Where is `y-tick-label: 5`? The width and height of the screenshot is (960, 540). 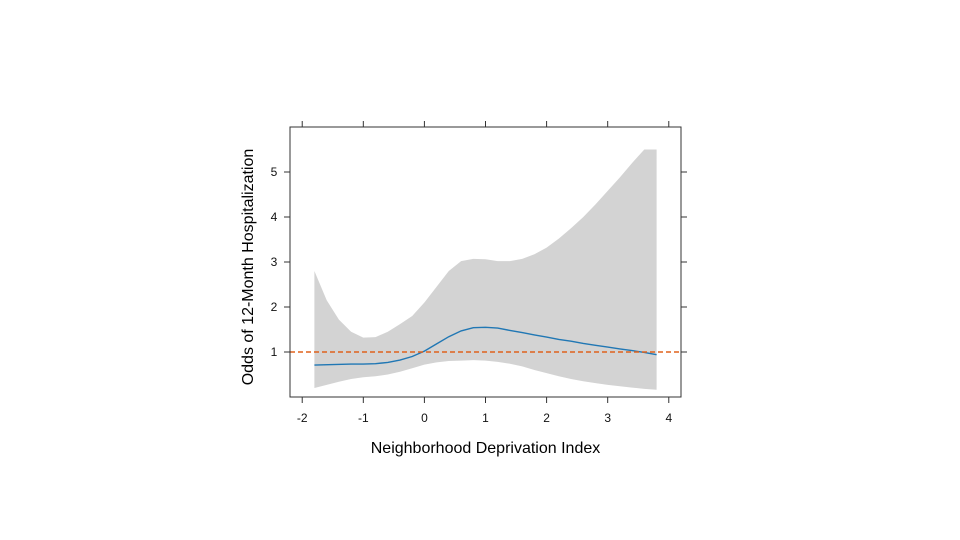 y-tick-label: 5 is located at coordinates (274, 172).